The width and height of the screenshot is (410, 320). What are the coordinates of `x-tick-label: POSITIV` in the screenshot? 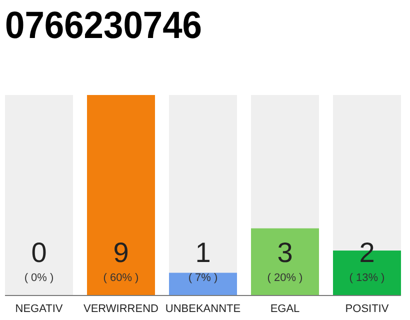 It's located at (367, 309).